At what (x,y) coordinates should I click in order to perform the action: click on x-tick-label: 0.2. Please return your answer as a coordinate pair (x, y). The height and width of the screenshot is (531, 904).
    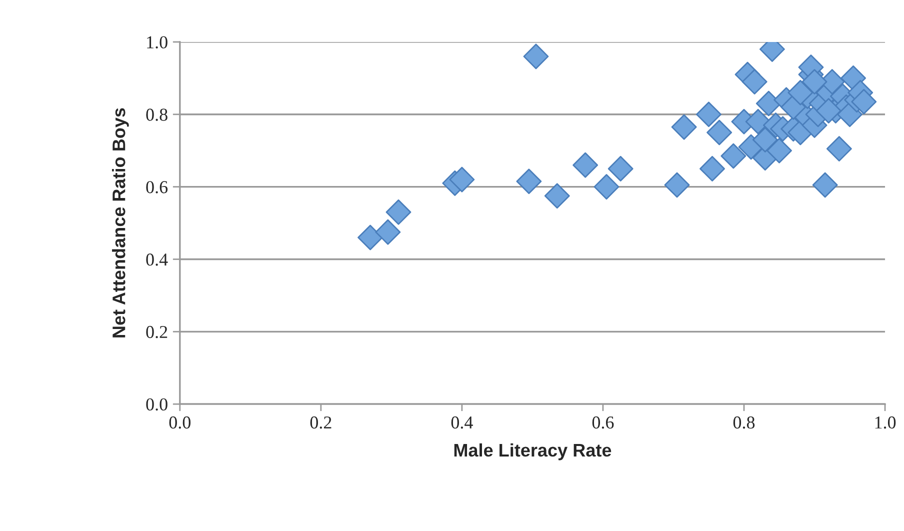
    Looking at the image, I should click on (321, 422).